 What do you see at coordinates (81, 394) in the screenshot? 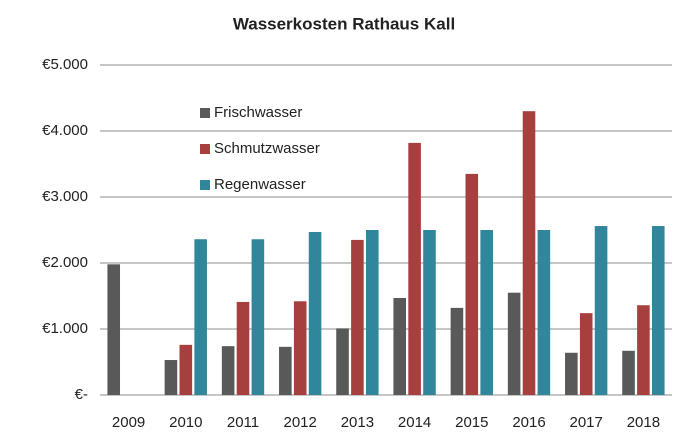
I see `y-tick-label: €-` at bounding box center [81, 394].